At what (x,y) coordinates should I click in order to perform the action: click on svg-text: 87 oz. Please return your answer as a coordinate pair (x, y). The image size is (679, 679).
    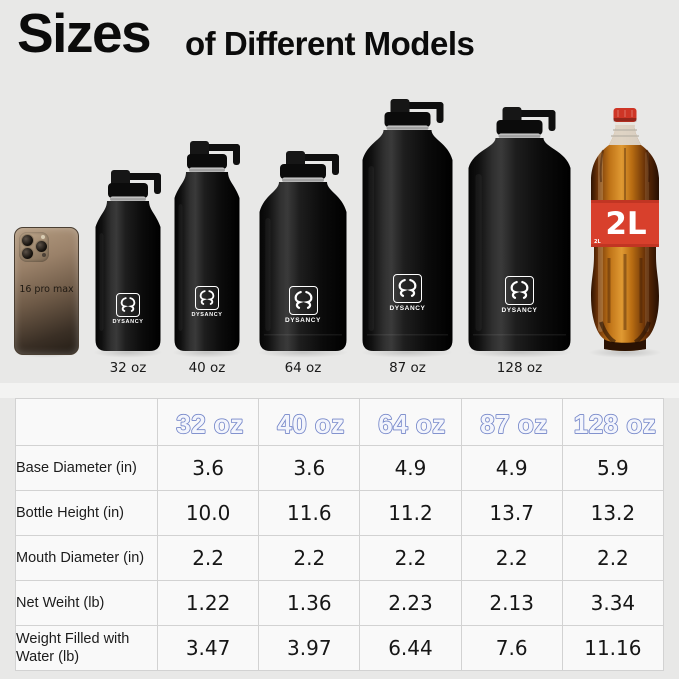
    Looking at the image, I should click on (514, 424).